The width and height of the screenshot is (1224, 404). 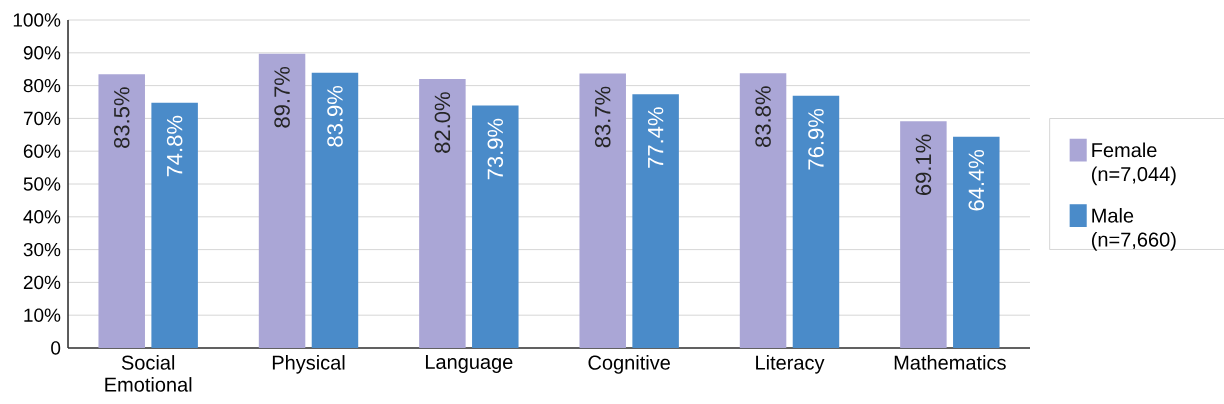 What do you see at coordinates (629, 364) in the screenshot?
I see `x-tick-label: Cognitive` at bounding box center [629, 364].